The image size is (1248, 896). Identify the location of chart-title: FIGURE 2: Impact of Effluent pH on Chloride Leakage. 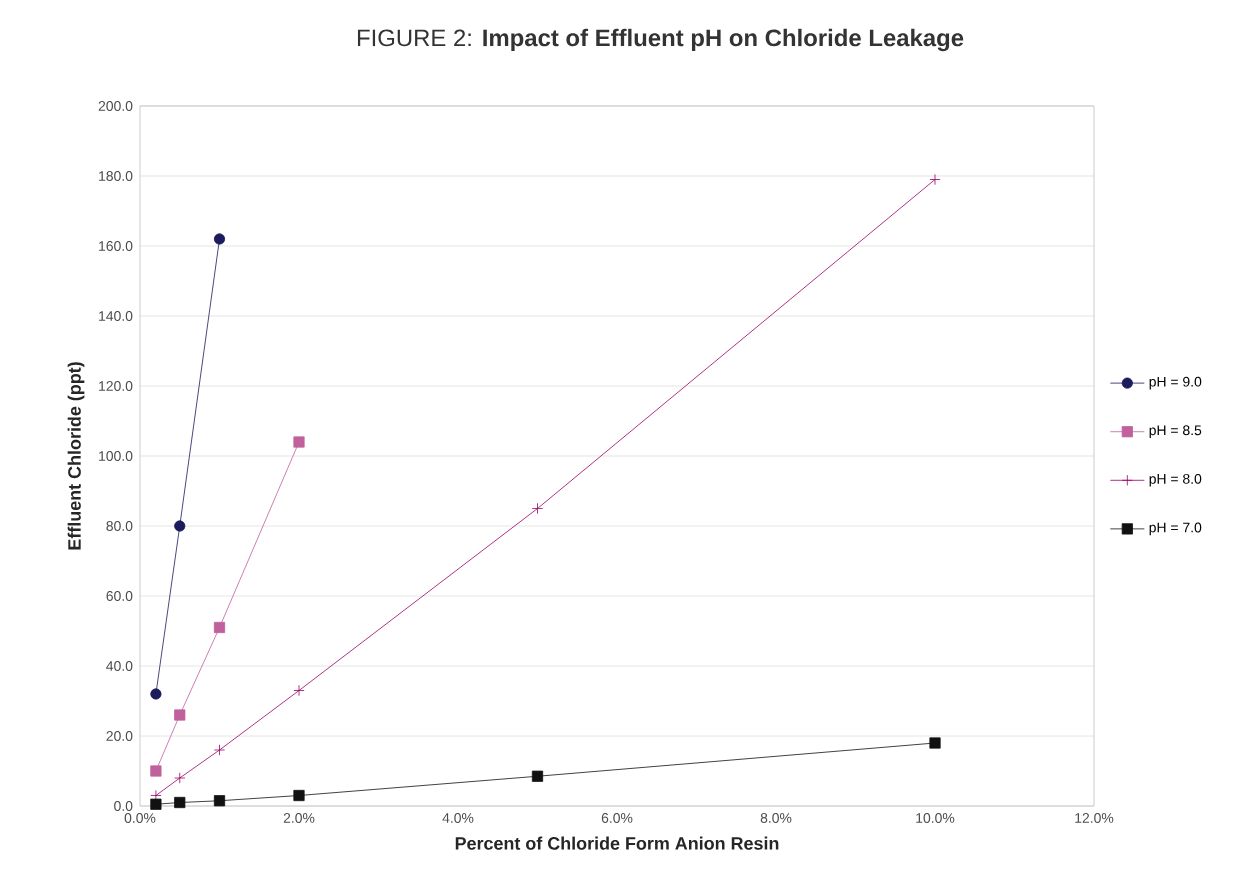
(660, 40).